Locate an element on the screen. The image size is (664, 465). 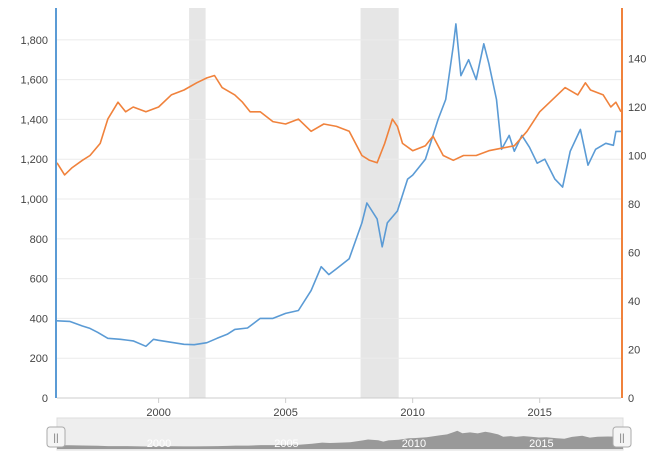
right-tick-label: 100 is located at coordinates (637, 157).